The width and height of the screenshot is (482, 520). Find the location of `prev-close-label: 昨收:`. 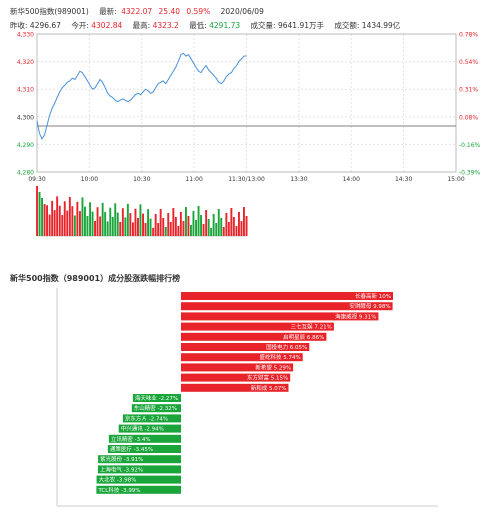

prev-close-label: 昨收: is located at coordinates (19, 25).